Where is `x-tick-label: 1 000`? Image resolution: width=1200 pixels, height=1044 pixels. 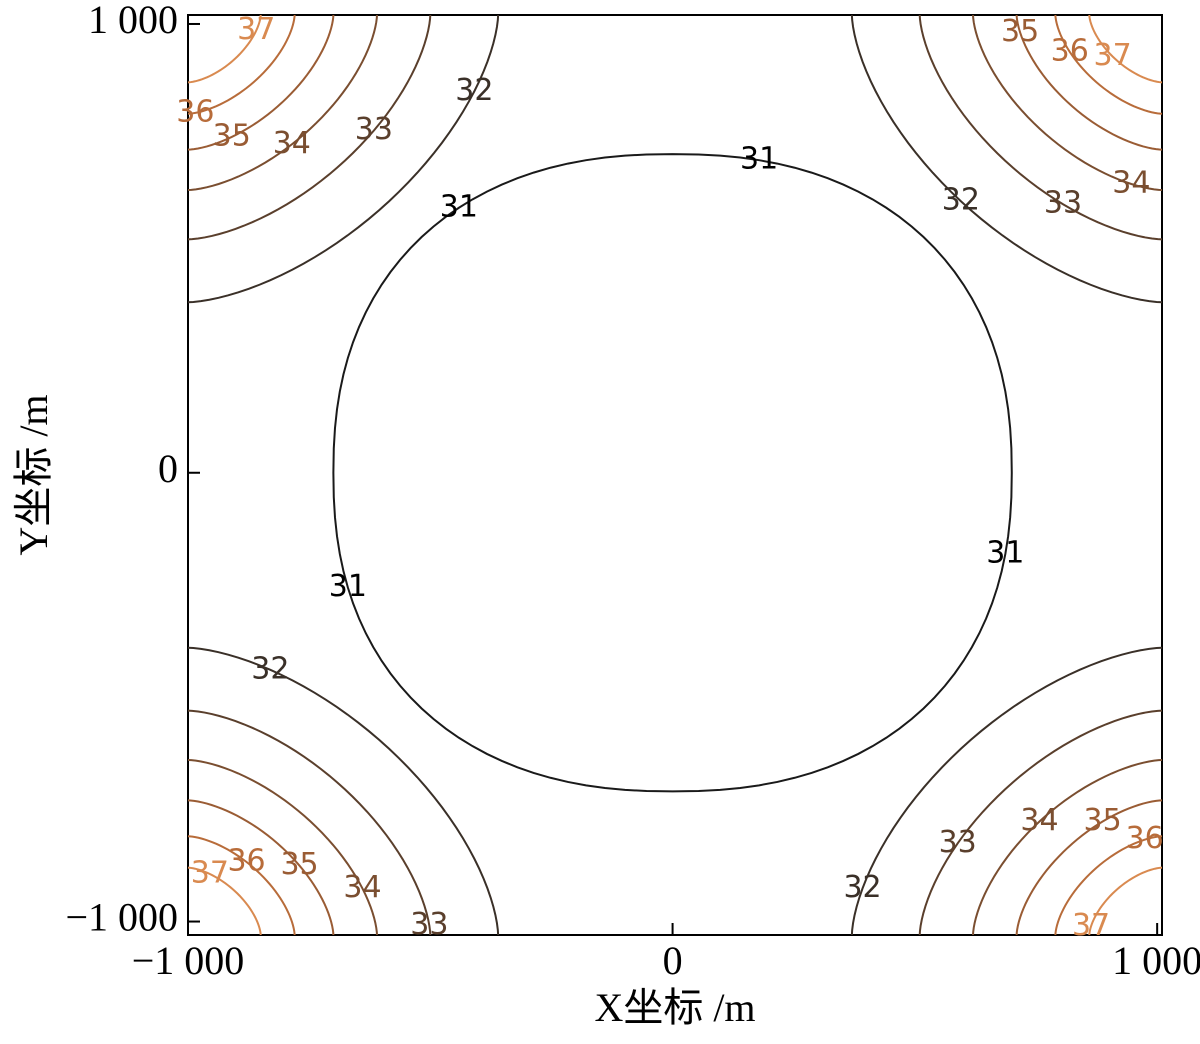
x-tick-label: 1 000 is located at coordinates (1156, 960).